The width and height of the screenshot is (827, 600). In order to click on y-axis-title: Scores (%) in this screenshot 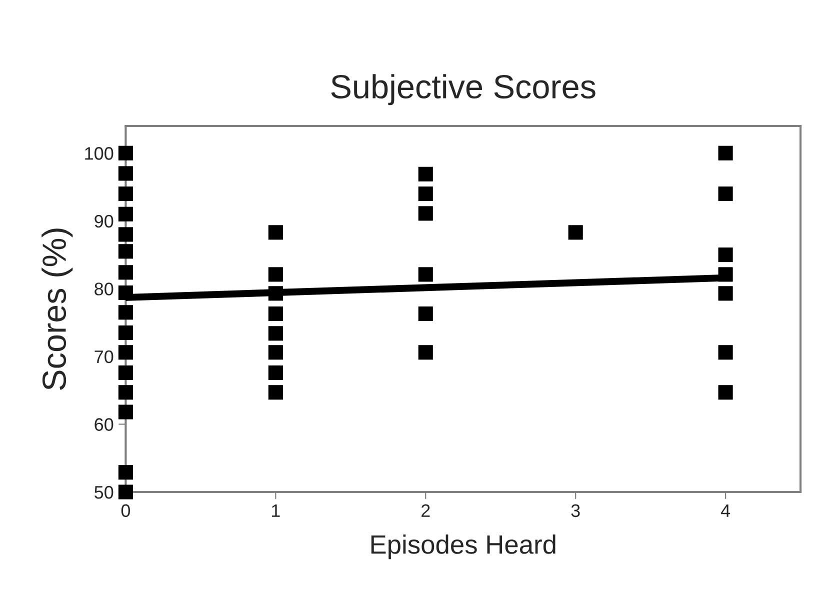, I will do `click(57, 309)`.